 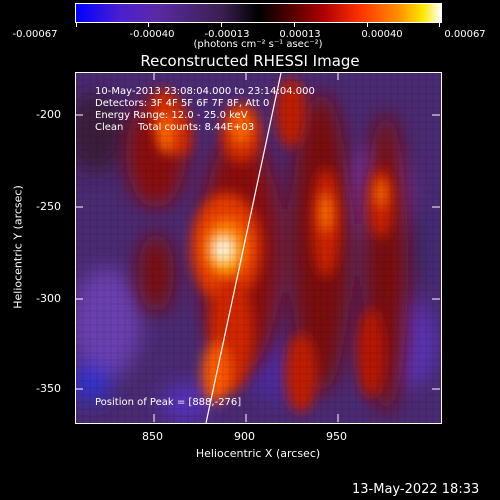 What do you see at coordinates (35, 34) in the screenshot?
I see `colorbar-tick-label: -0.00067` at bounding box center [35, 34].